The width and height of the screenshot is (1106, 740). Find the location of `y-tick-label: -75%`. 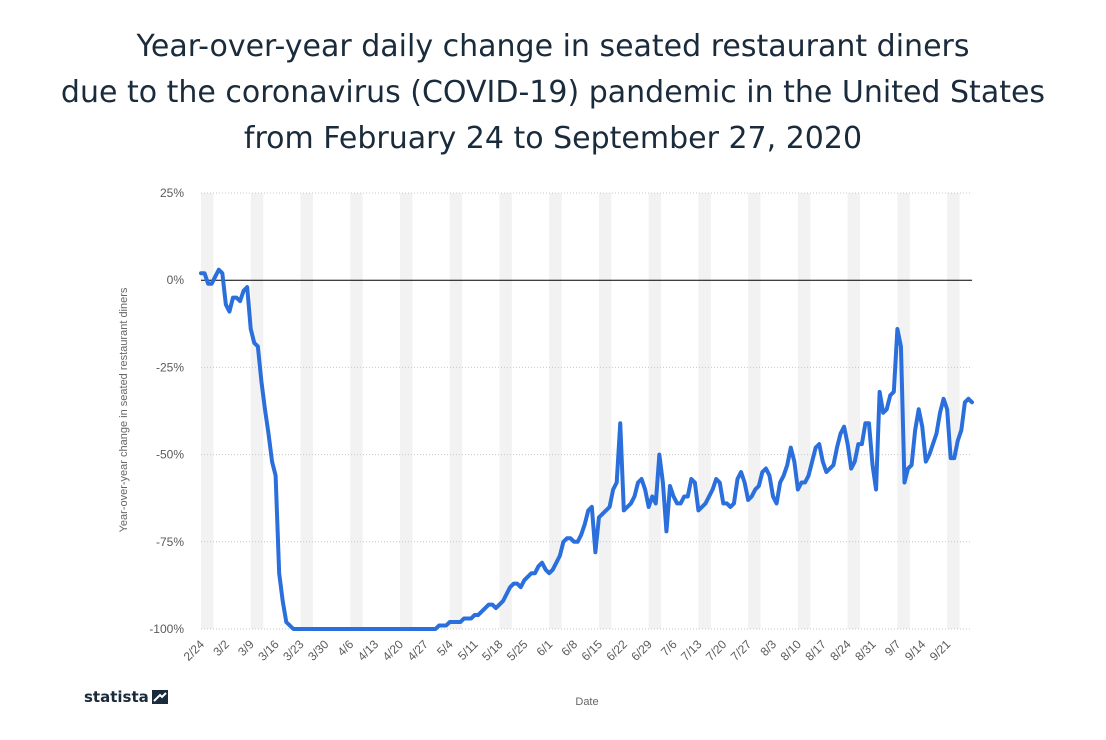

y-tick-label: -75% is located at coordinates (170, 542).